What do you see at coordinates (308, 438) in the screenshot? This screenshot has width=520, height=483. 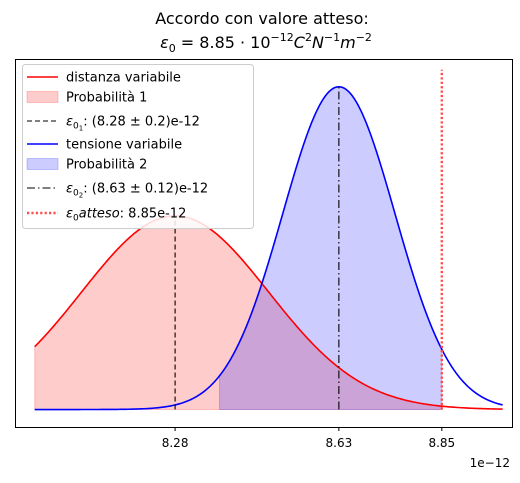 I see `x-axis: 8.28 8.63 8.85` at bounding box center [308, 438].